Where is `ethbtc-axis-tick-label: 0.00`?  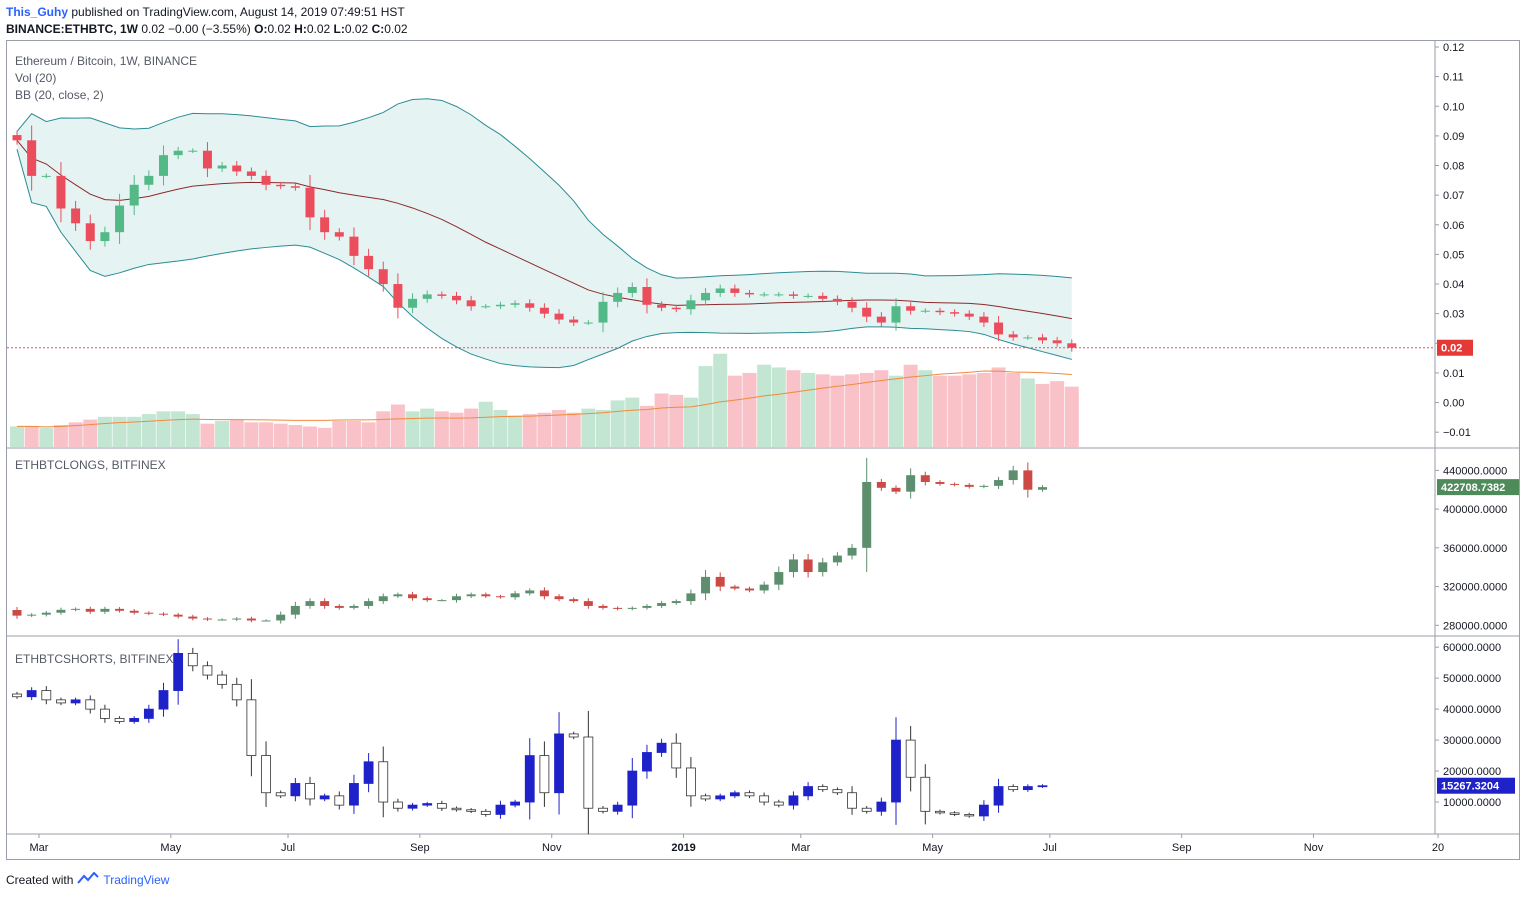
ethbtc-axis-tick-label: 0.00 is located at coordinates (1453, 404).